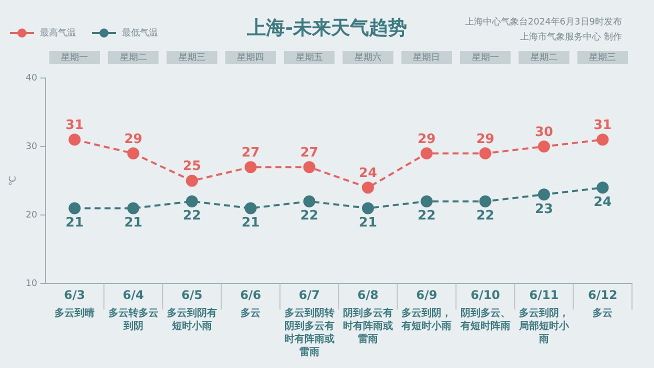  I want to click on y-tick-label: 20, so click(32, 215).